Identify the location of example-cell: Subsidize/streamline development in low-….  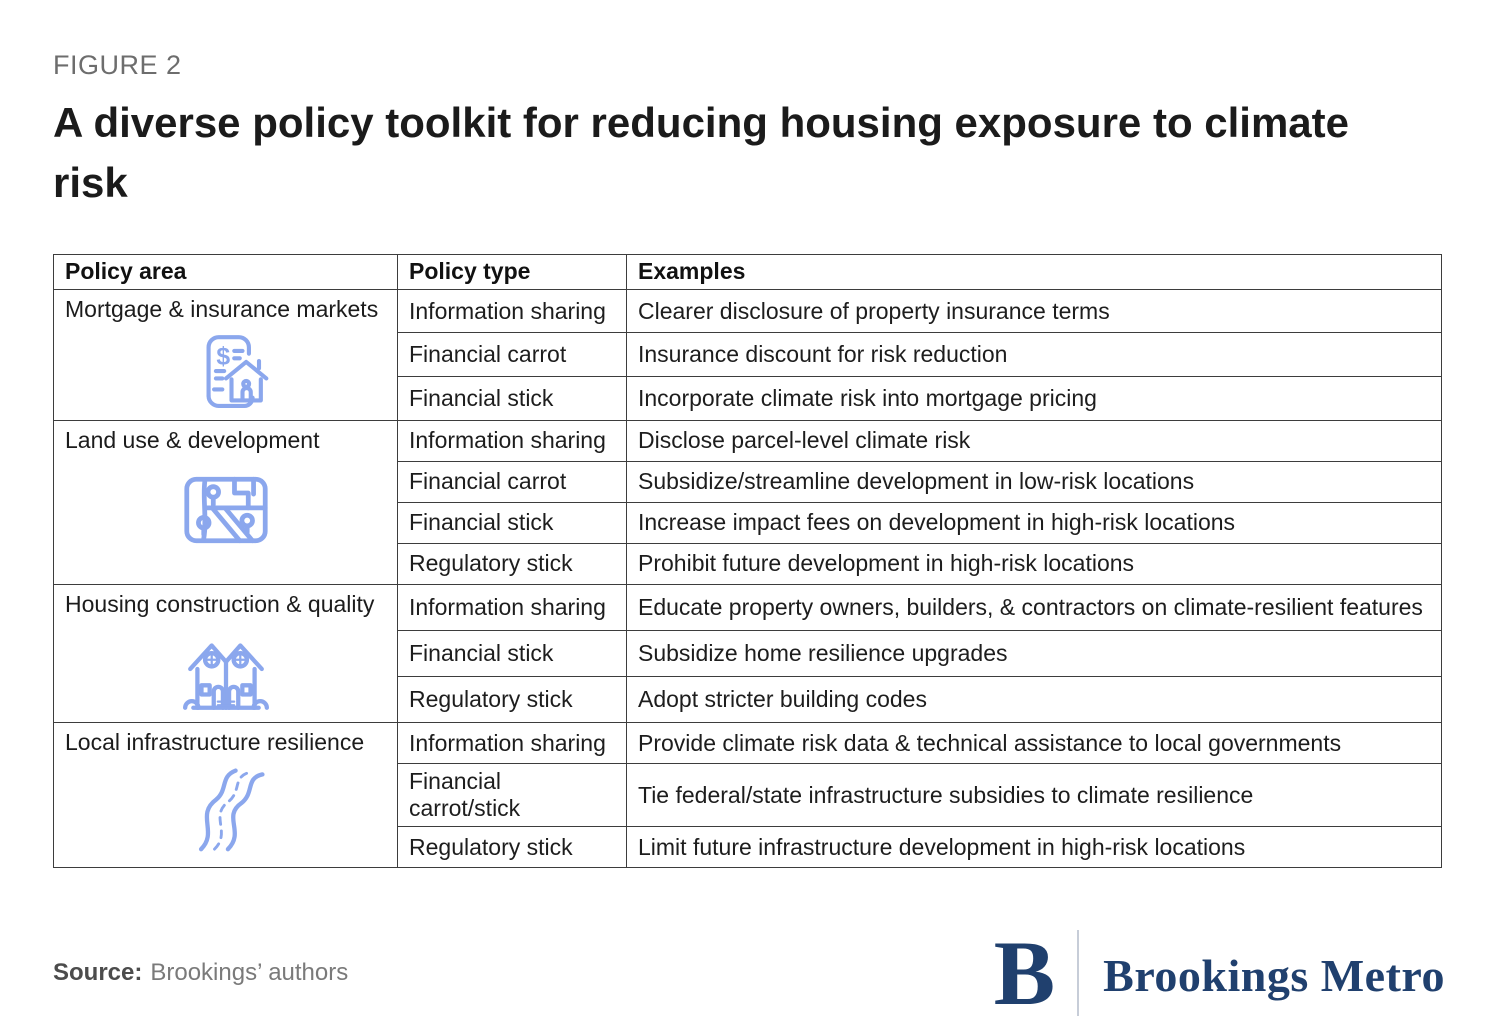
(1034, 481).